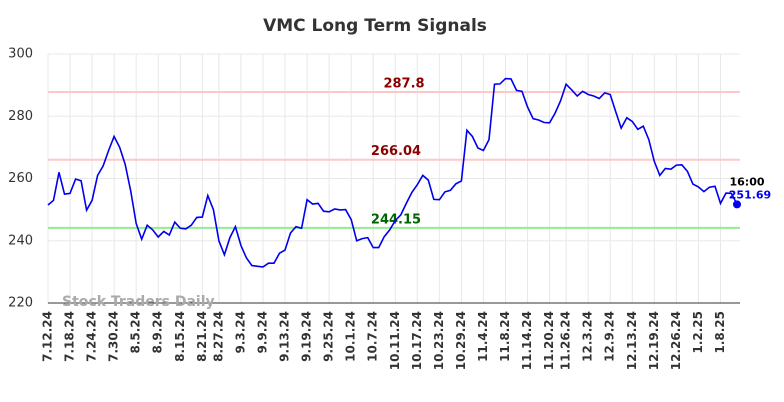 The height and width of the screenshot is (402, 784). I want to click on x-tick-label: 12.9.24, so click(610, 336).